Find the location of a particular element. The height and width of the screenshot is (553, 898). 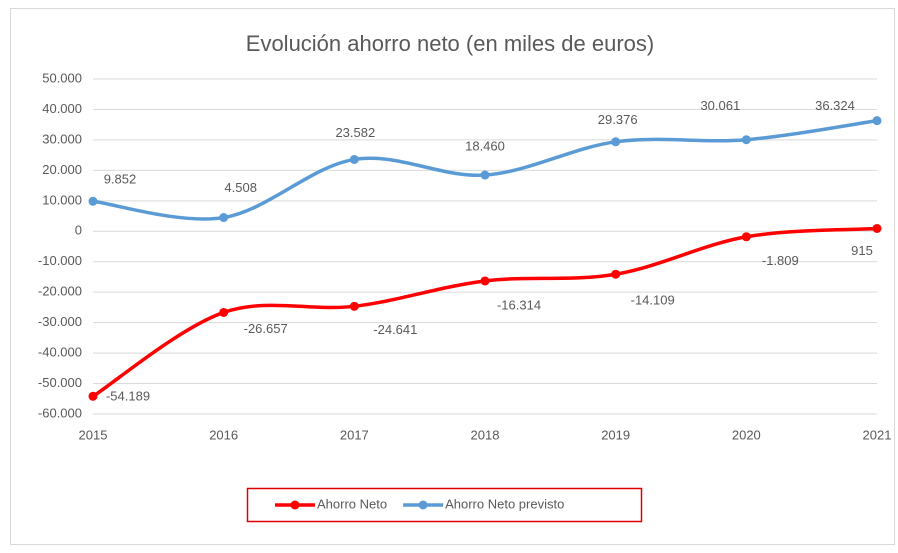

data-label: 29.376 is located at coordinates (618, 119).